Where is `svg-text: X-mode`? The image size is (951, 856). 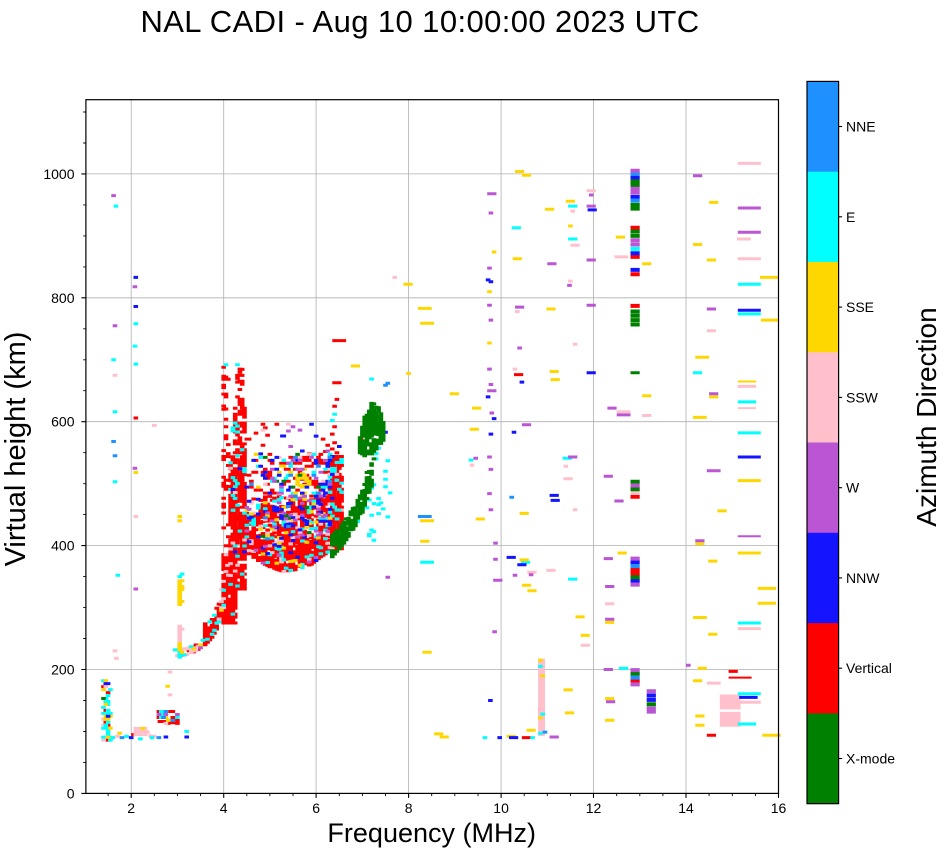 svg-text: X-mode is located at coordinates (870, 759).